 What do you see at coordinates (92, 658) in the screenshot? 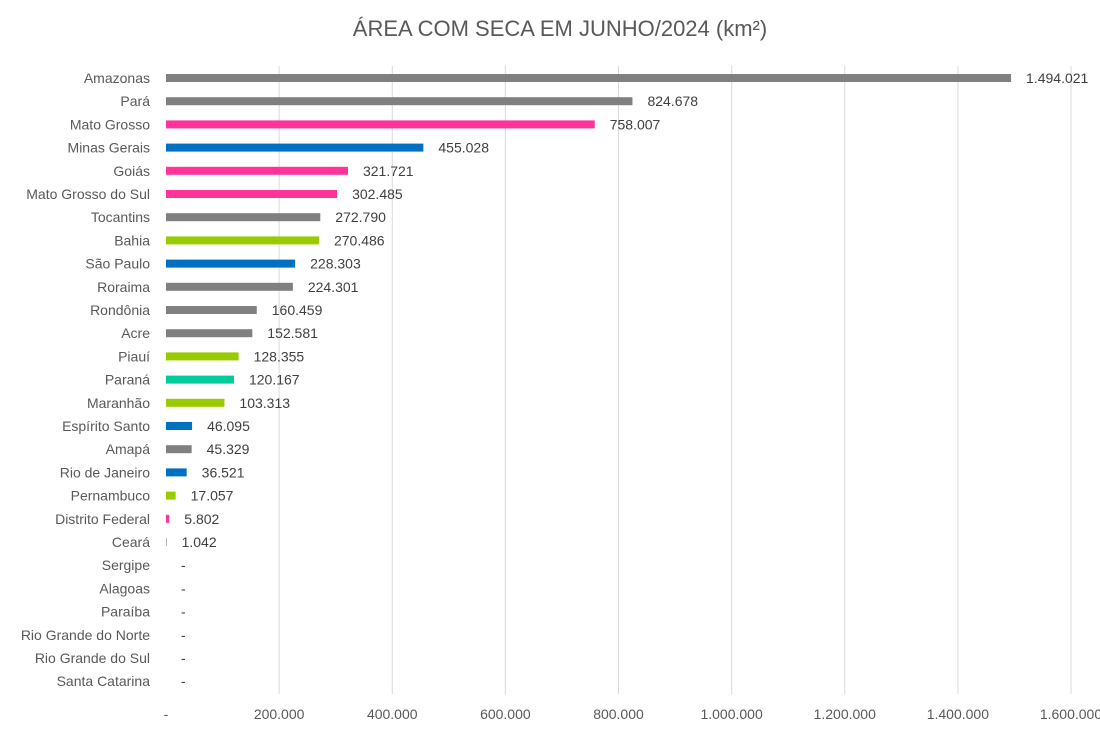
I see `category-label: Rio Grande do Sul` at bounding box center [92, 658].